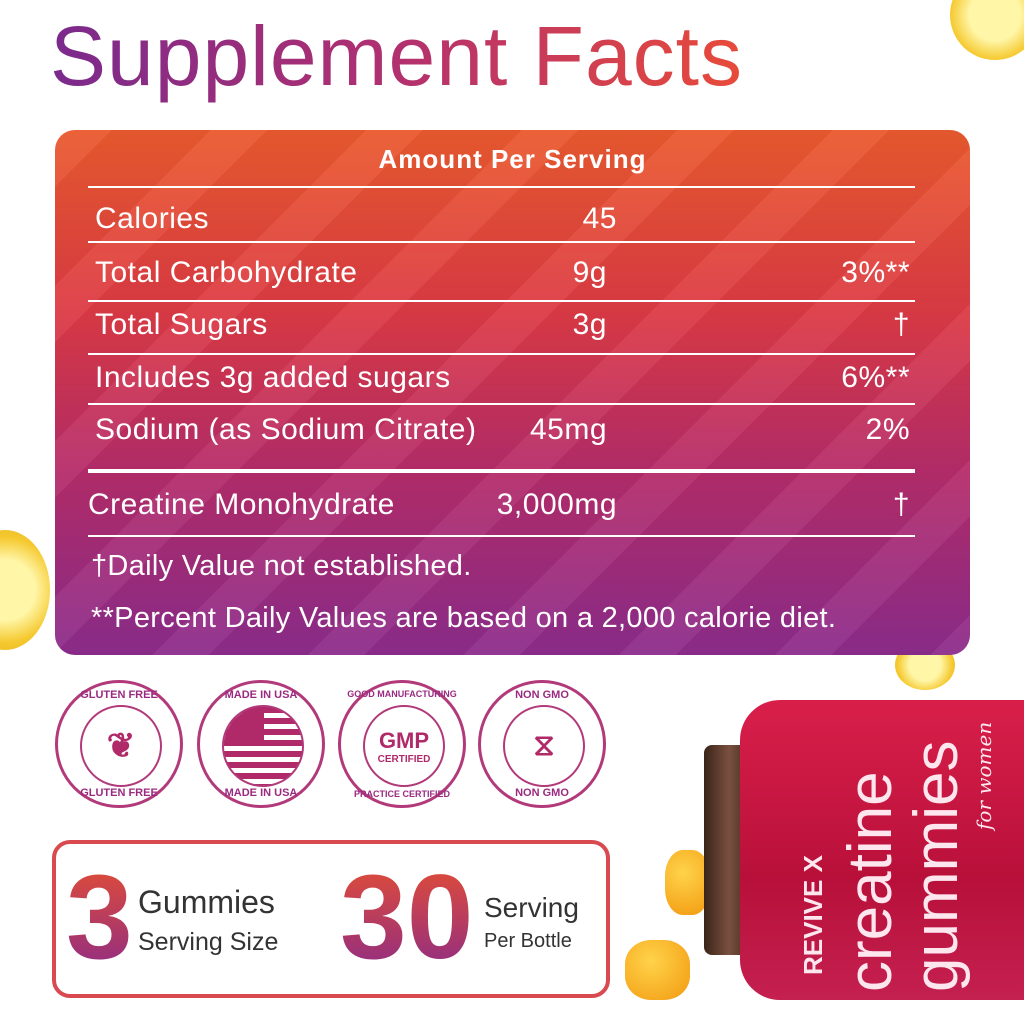 The image size is (1024, 1024). What do you see at coordinates (502, 324) in the screenshot?
I see `table-row: Total Sugars 3g †` at bounding box center [502, 324].